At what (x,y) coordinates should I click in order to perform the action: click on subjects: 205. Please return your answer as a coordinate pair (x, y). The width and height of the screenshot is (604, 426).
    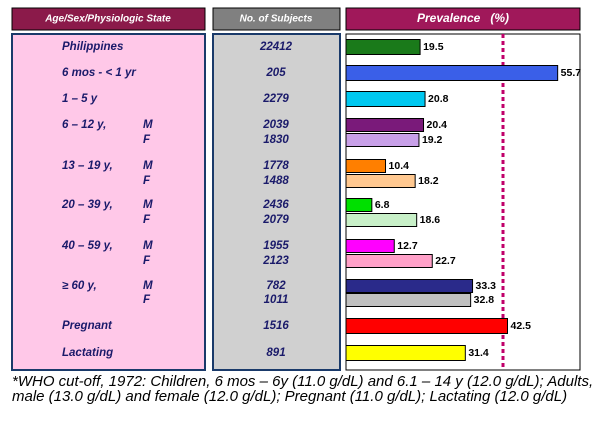
    Looking at the image, I should click on (275, 73).